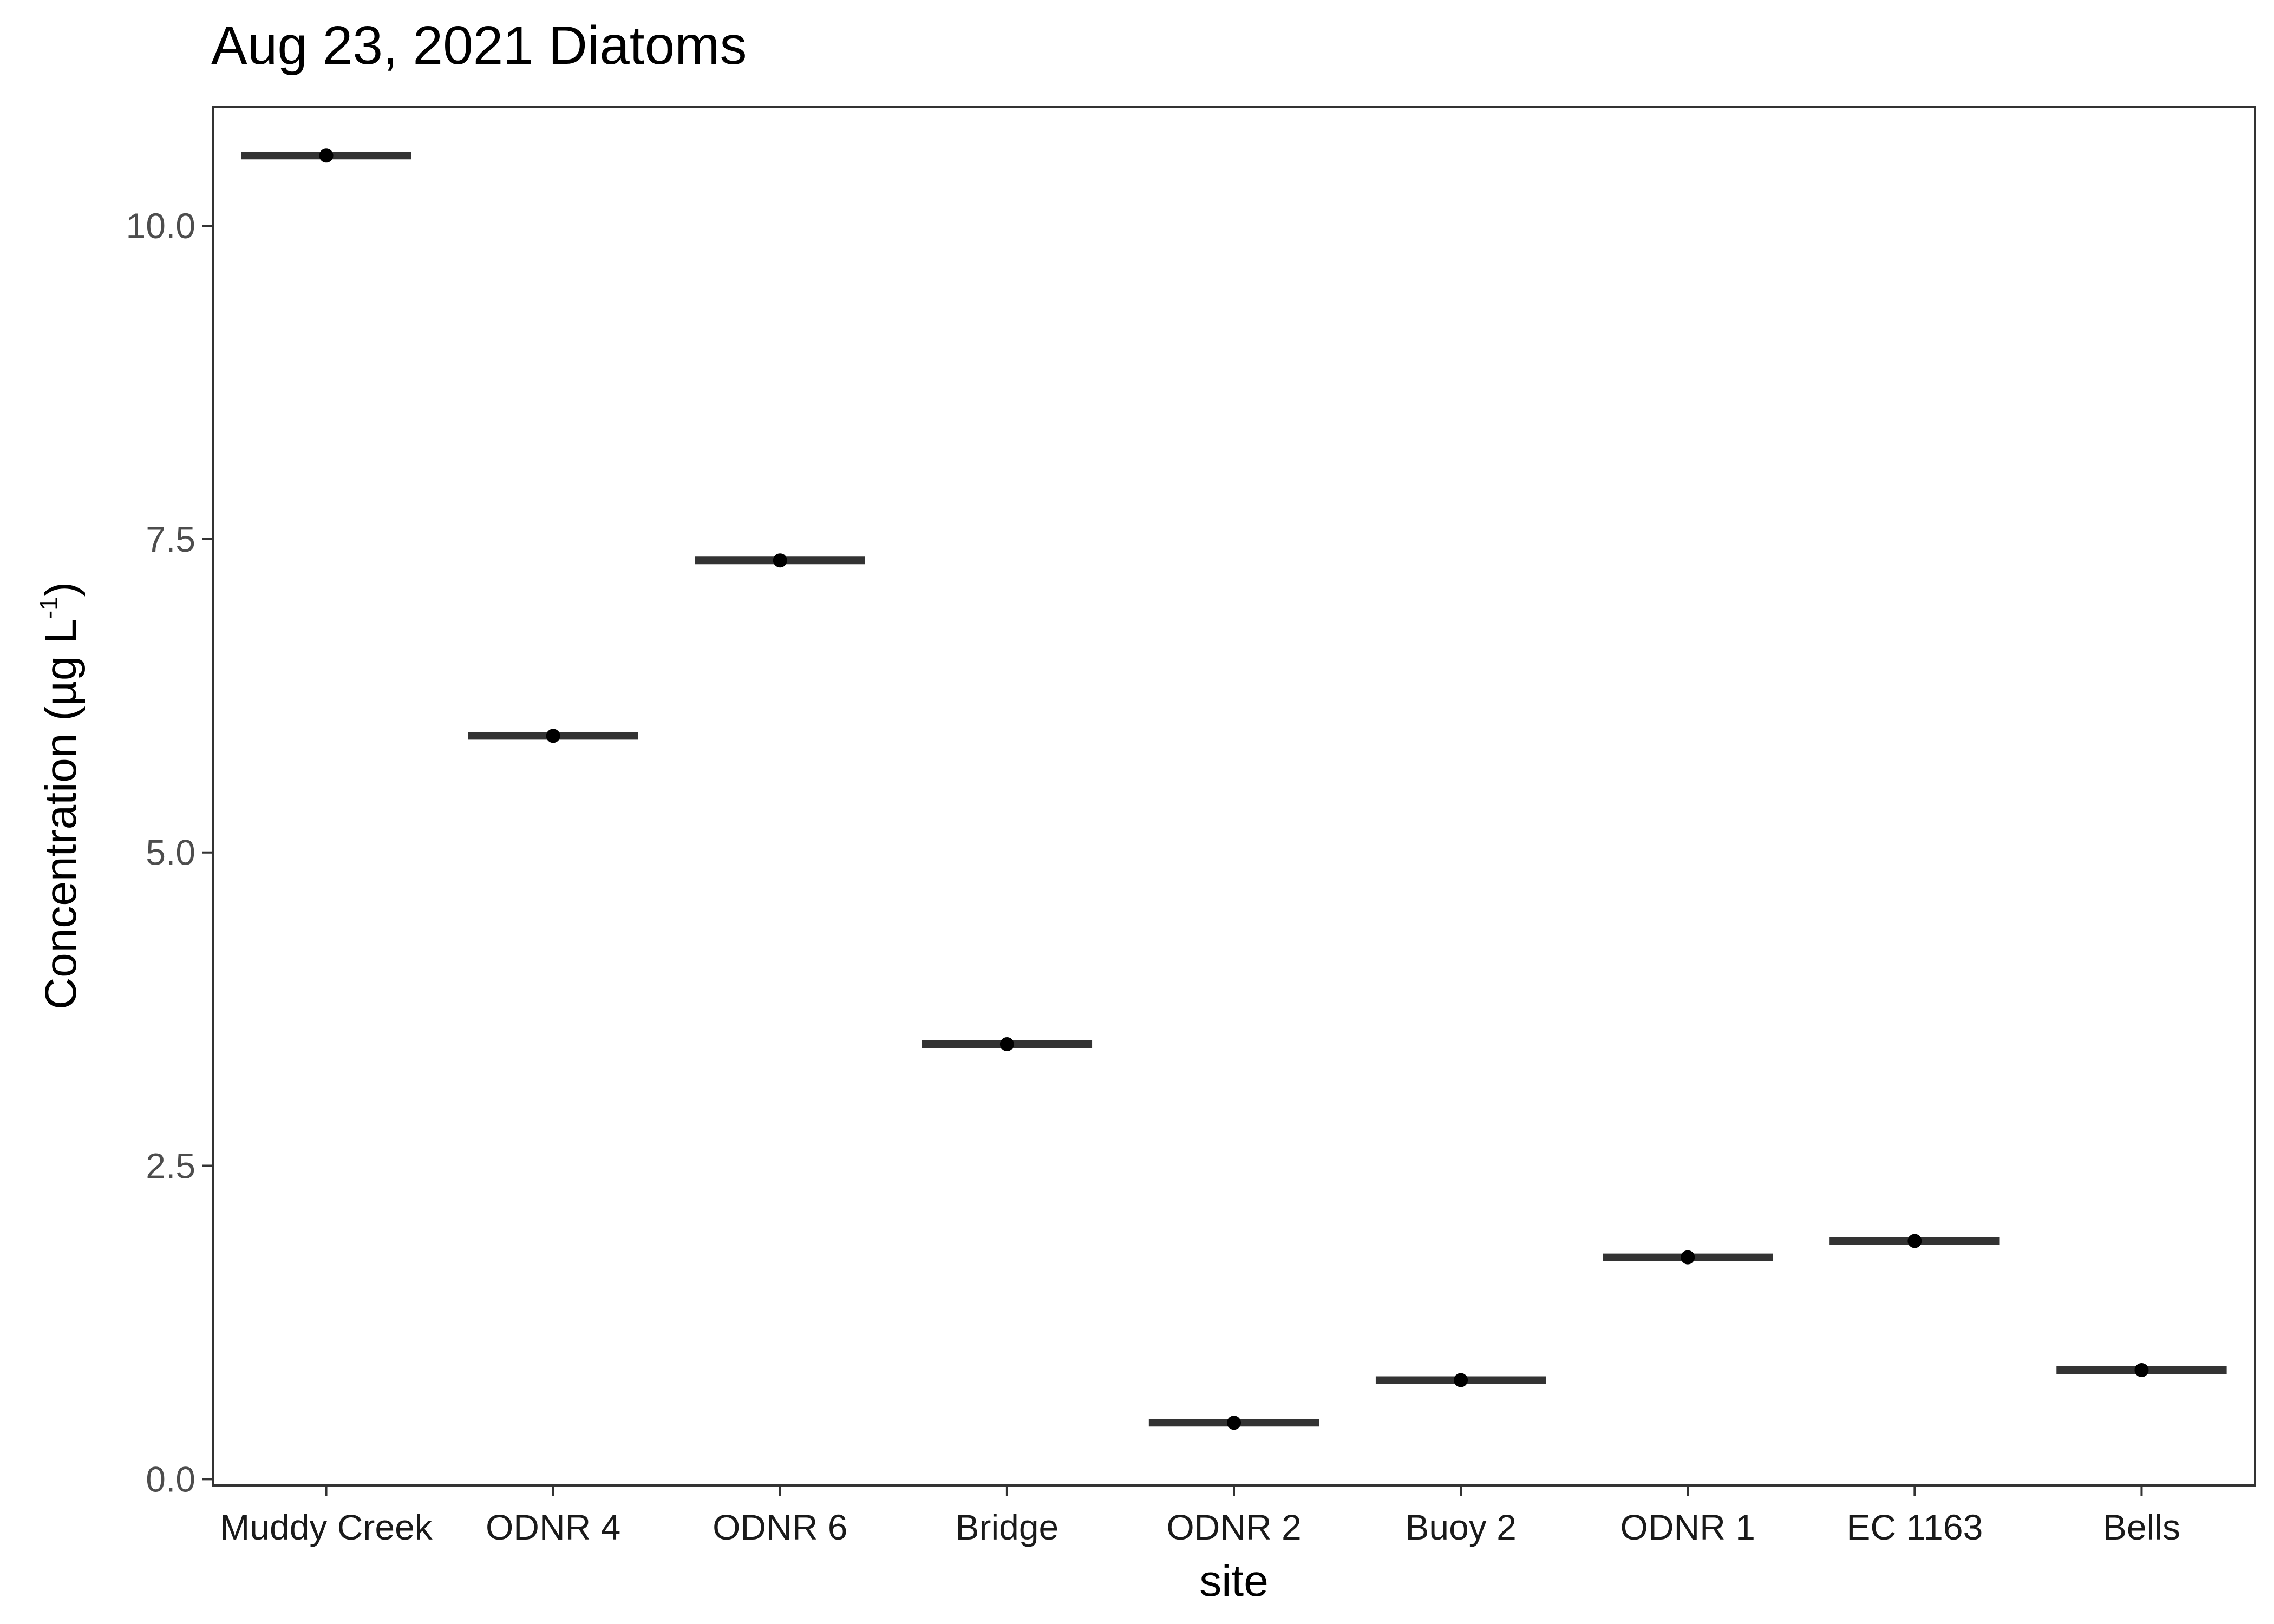 This screenshot has width=2274, height=1624. Describe the element at coordinates (61, 589) in the screenshot. I see `y-axis-title-close: )` at that location.